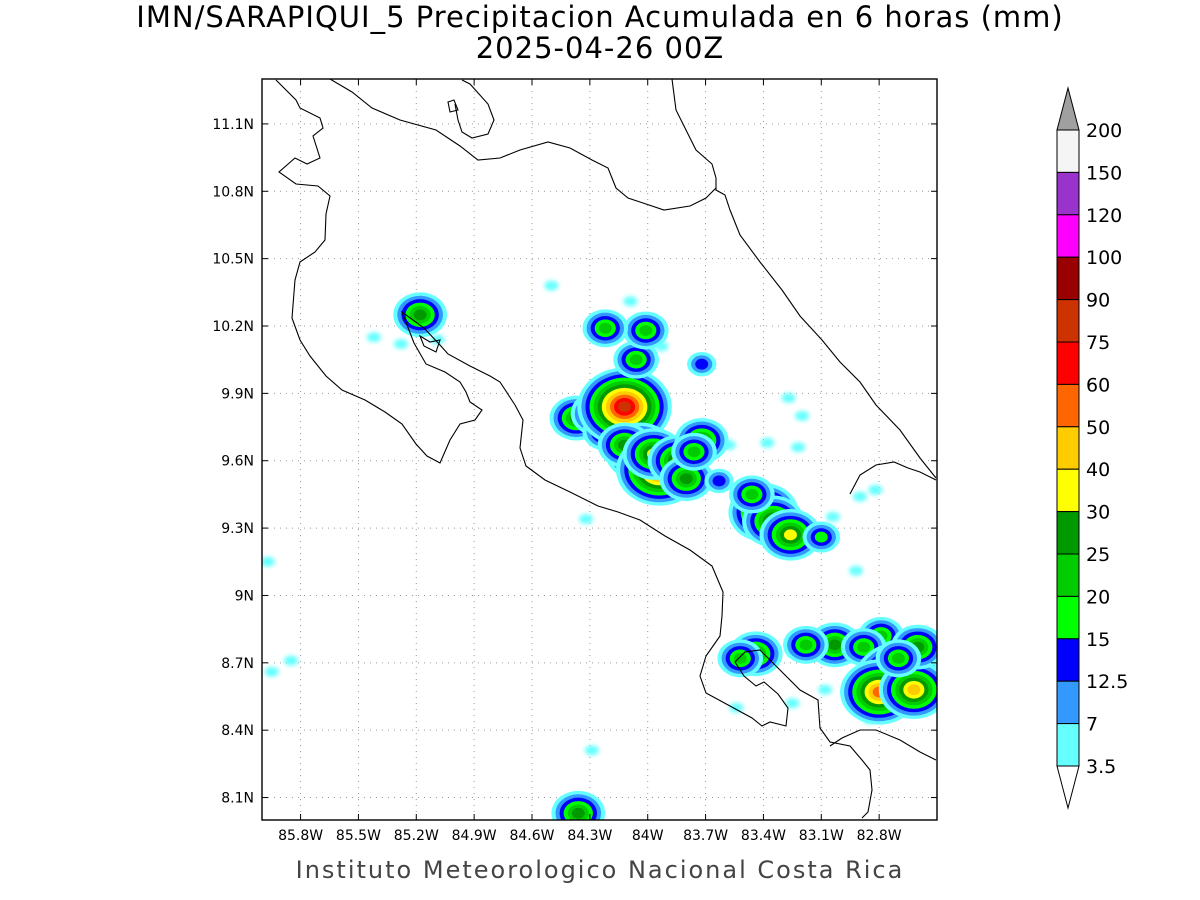 Image resolution: width=1200 pixels, height=900 pixels. I want to click on lat-tick-label: 9.9N, so click(237, 394).